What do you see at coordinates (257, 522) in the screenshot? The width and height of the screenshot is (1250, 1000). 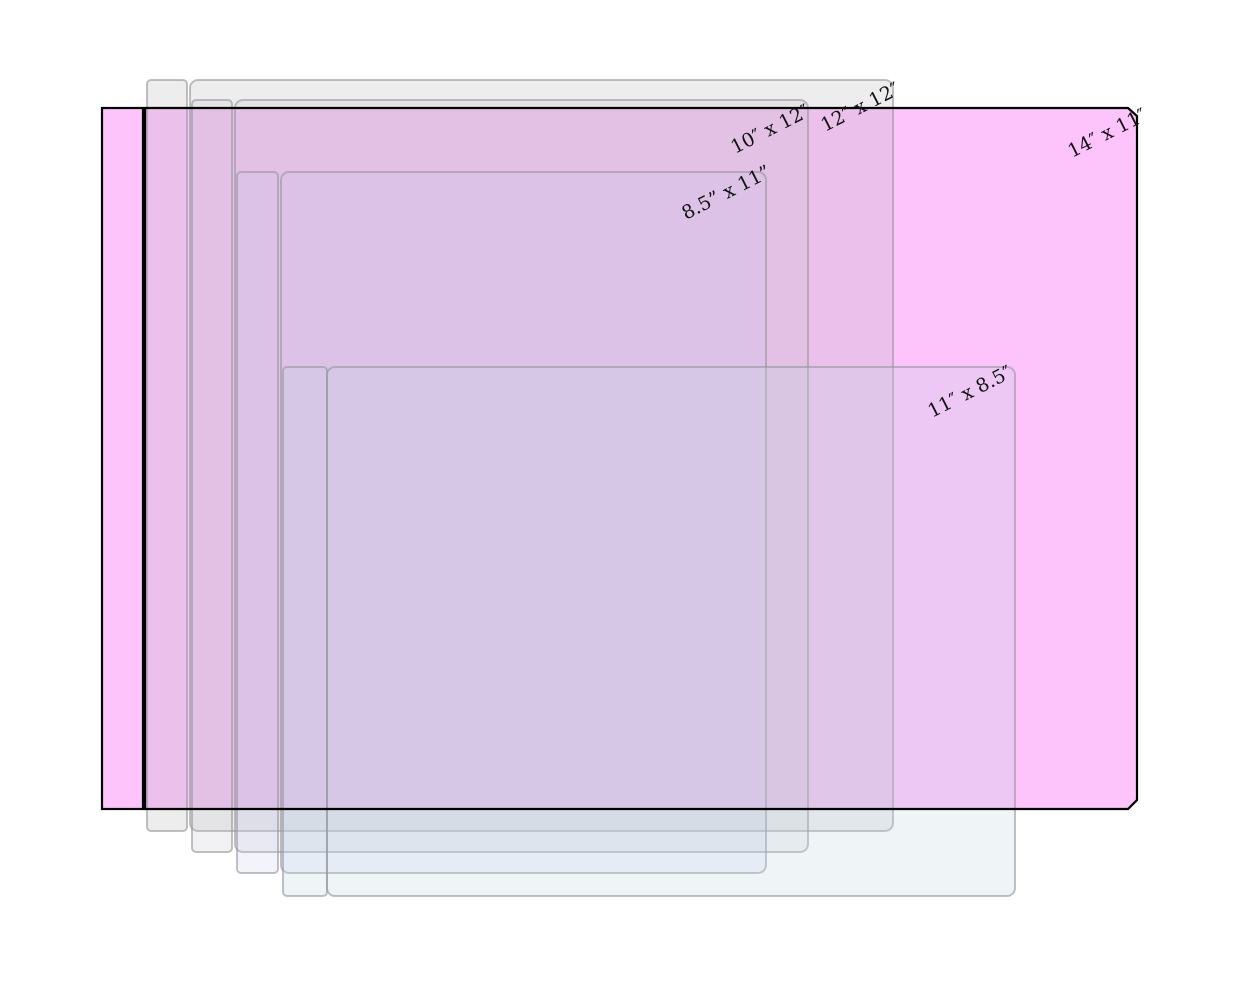 I see `album-8-5x11-spine` at bounding box center [257, 522].